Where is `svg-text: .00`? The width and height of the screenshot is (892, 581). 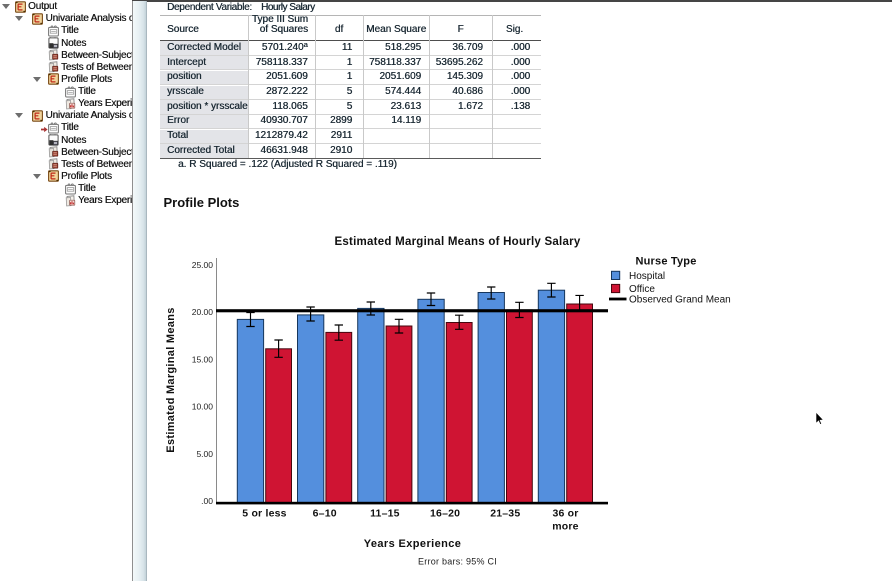
svg-text: .00 is located at coordinates (207, 501).